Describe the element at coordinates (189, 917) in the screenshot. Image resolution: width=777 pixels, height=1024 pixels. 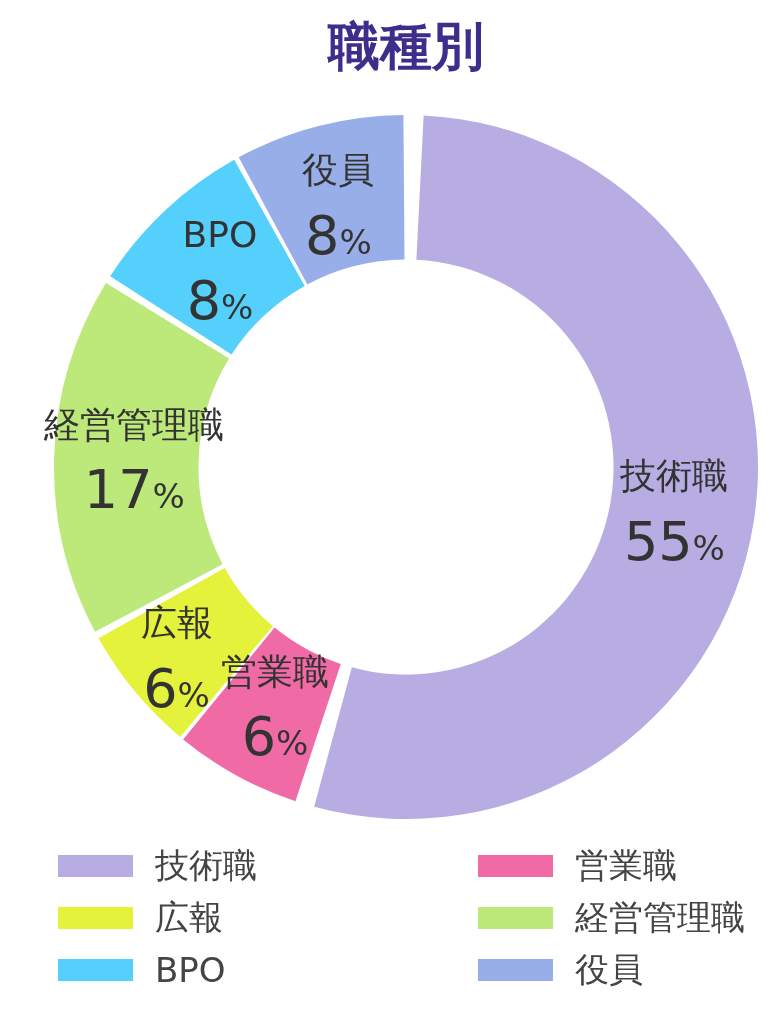
I see `legend-label: 広報` at that location.